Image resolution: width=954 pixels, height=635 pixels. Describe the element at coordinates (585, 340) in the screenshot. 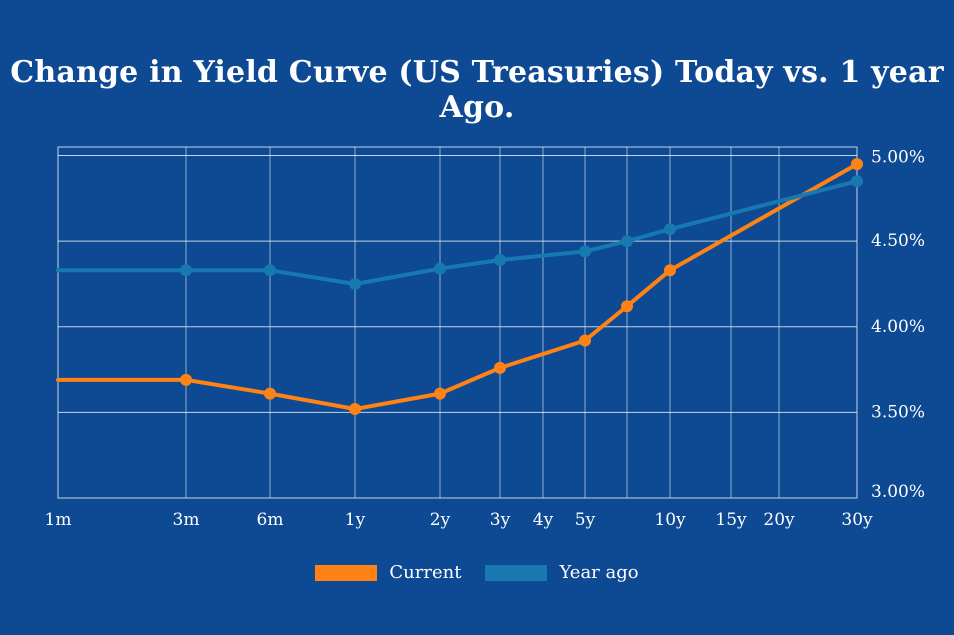

I see `data-point-current-5y` at that location.